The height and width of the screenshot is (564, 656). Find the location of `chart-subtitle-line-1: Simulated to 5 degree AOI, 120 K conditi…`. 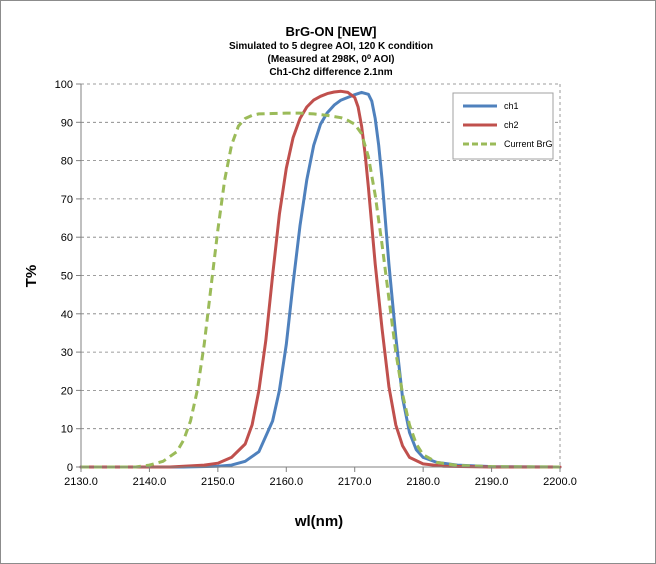

chart-subtitle-line-1: Simulated to 5 degree AOI, 120 K conditi… is located at coordinates (331, 46).